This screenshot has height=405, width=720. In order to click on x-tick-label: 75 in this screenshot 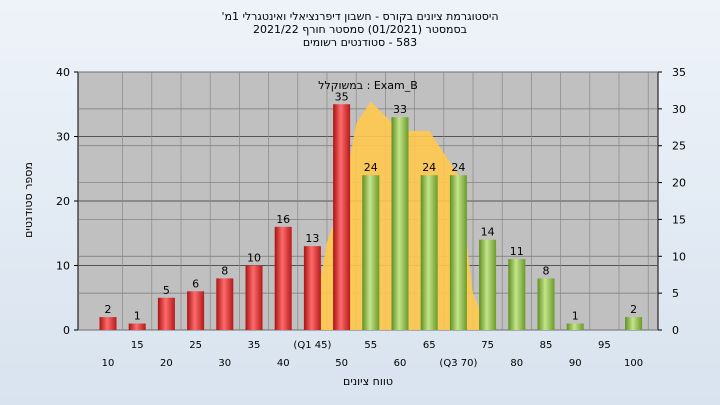, I will do `click(487, 345)`.